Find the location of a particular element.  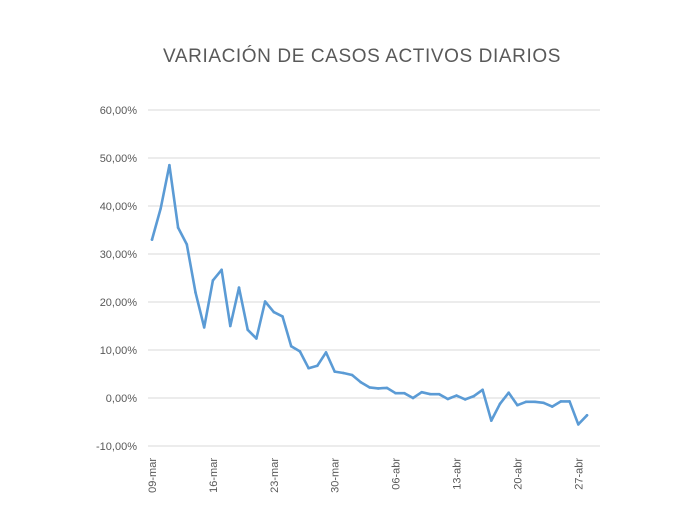

y-tick-label: 30,00% is located at coordinates (119, 255).